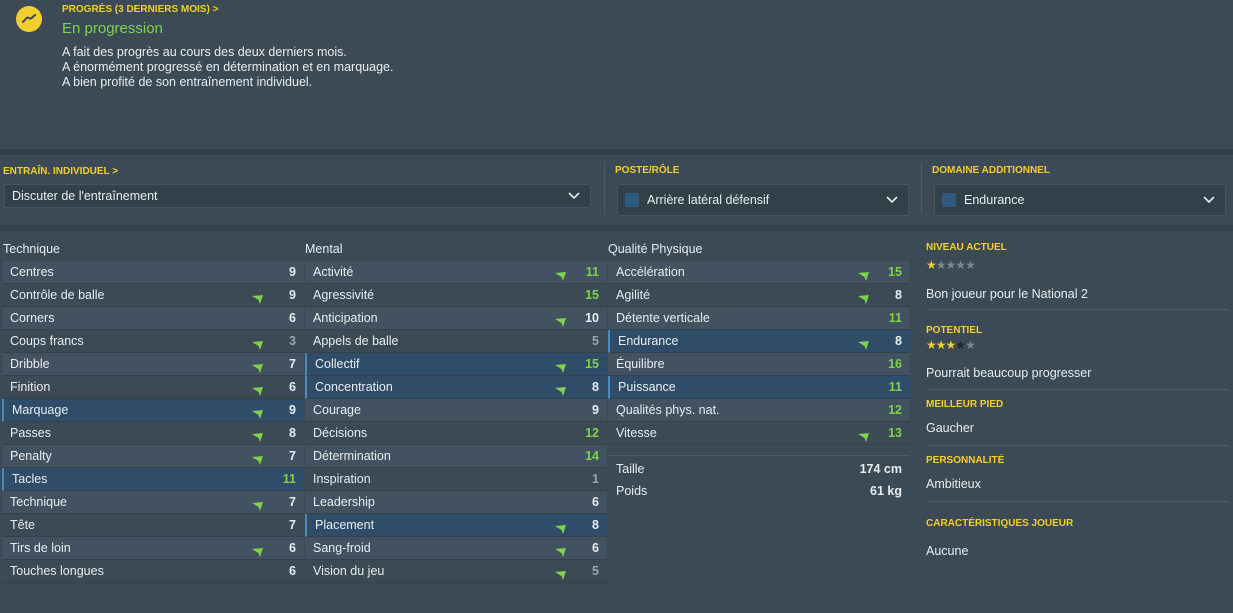  I want to click on attribute-row: Leadership 6, so click(456, 502).